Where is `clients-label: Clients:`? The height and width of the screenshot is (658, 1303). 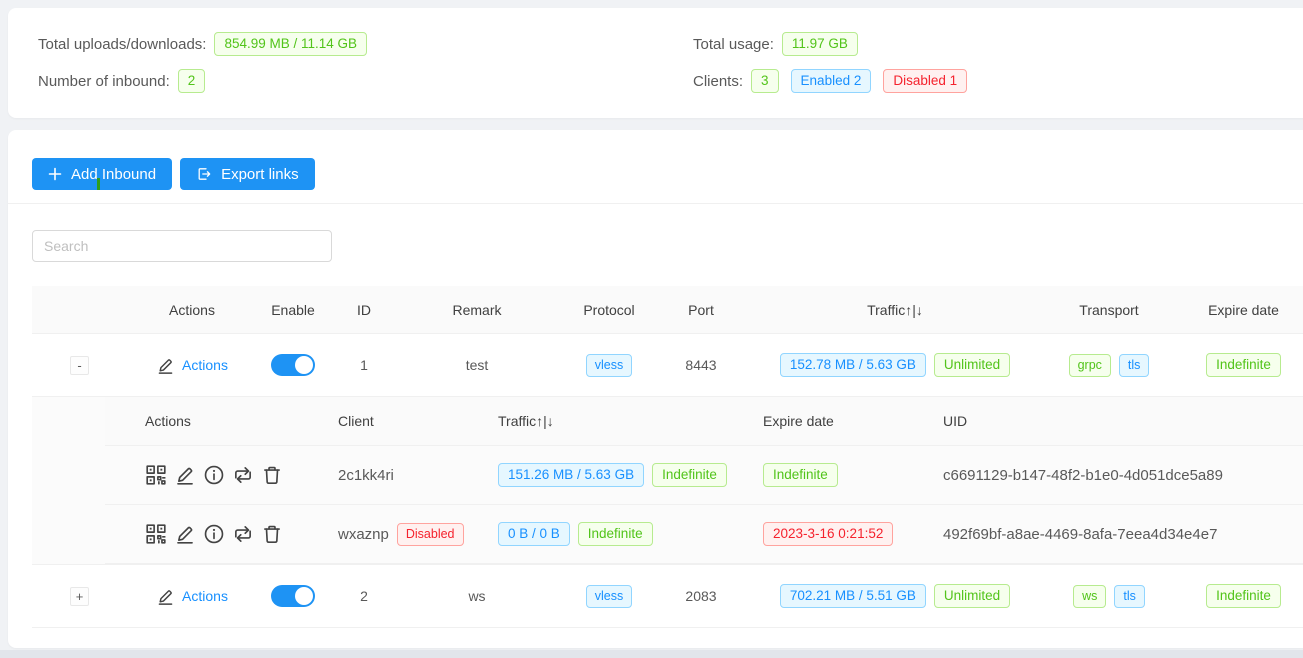 clients-label: Clients: is located at coordinates (718, 81).